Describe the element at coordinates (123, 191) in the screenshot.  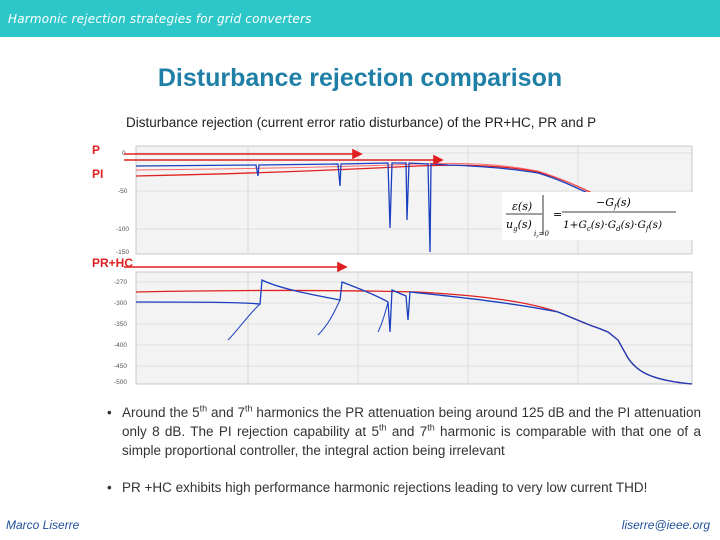
I see `upper-tick-label: -50` at that location.